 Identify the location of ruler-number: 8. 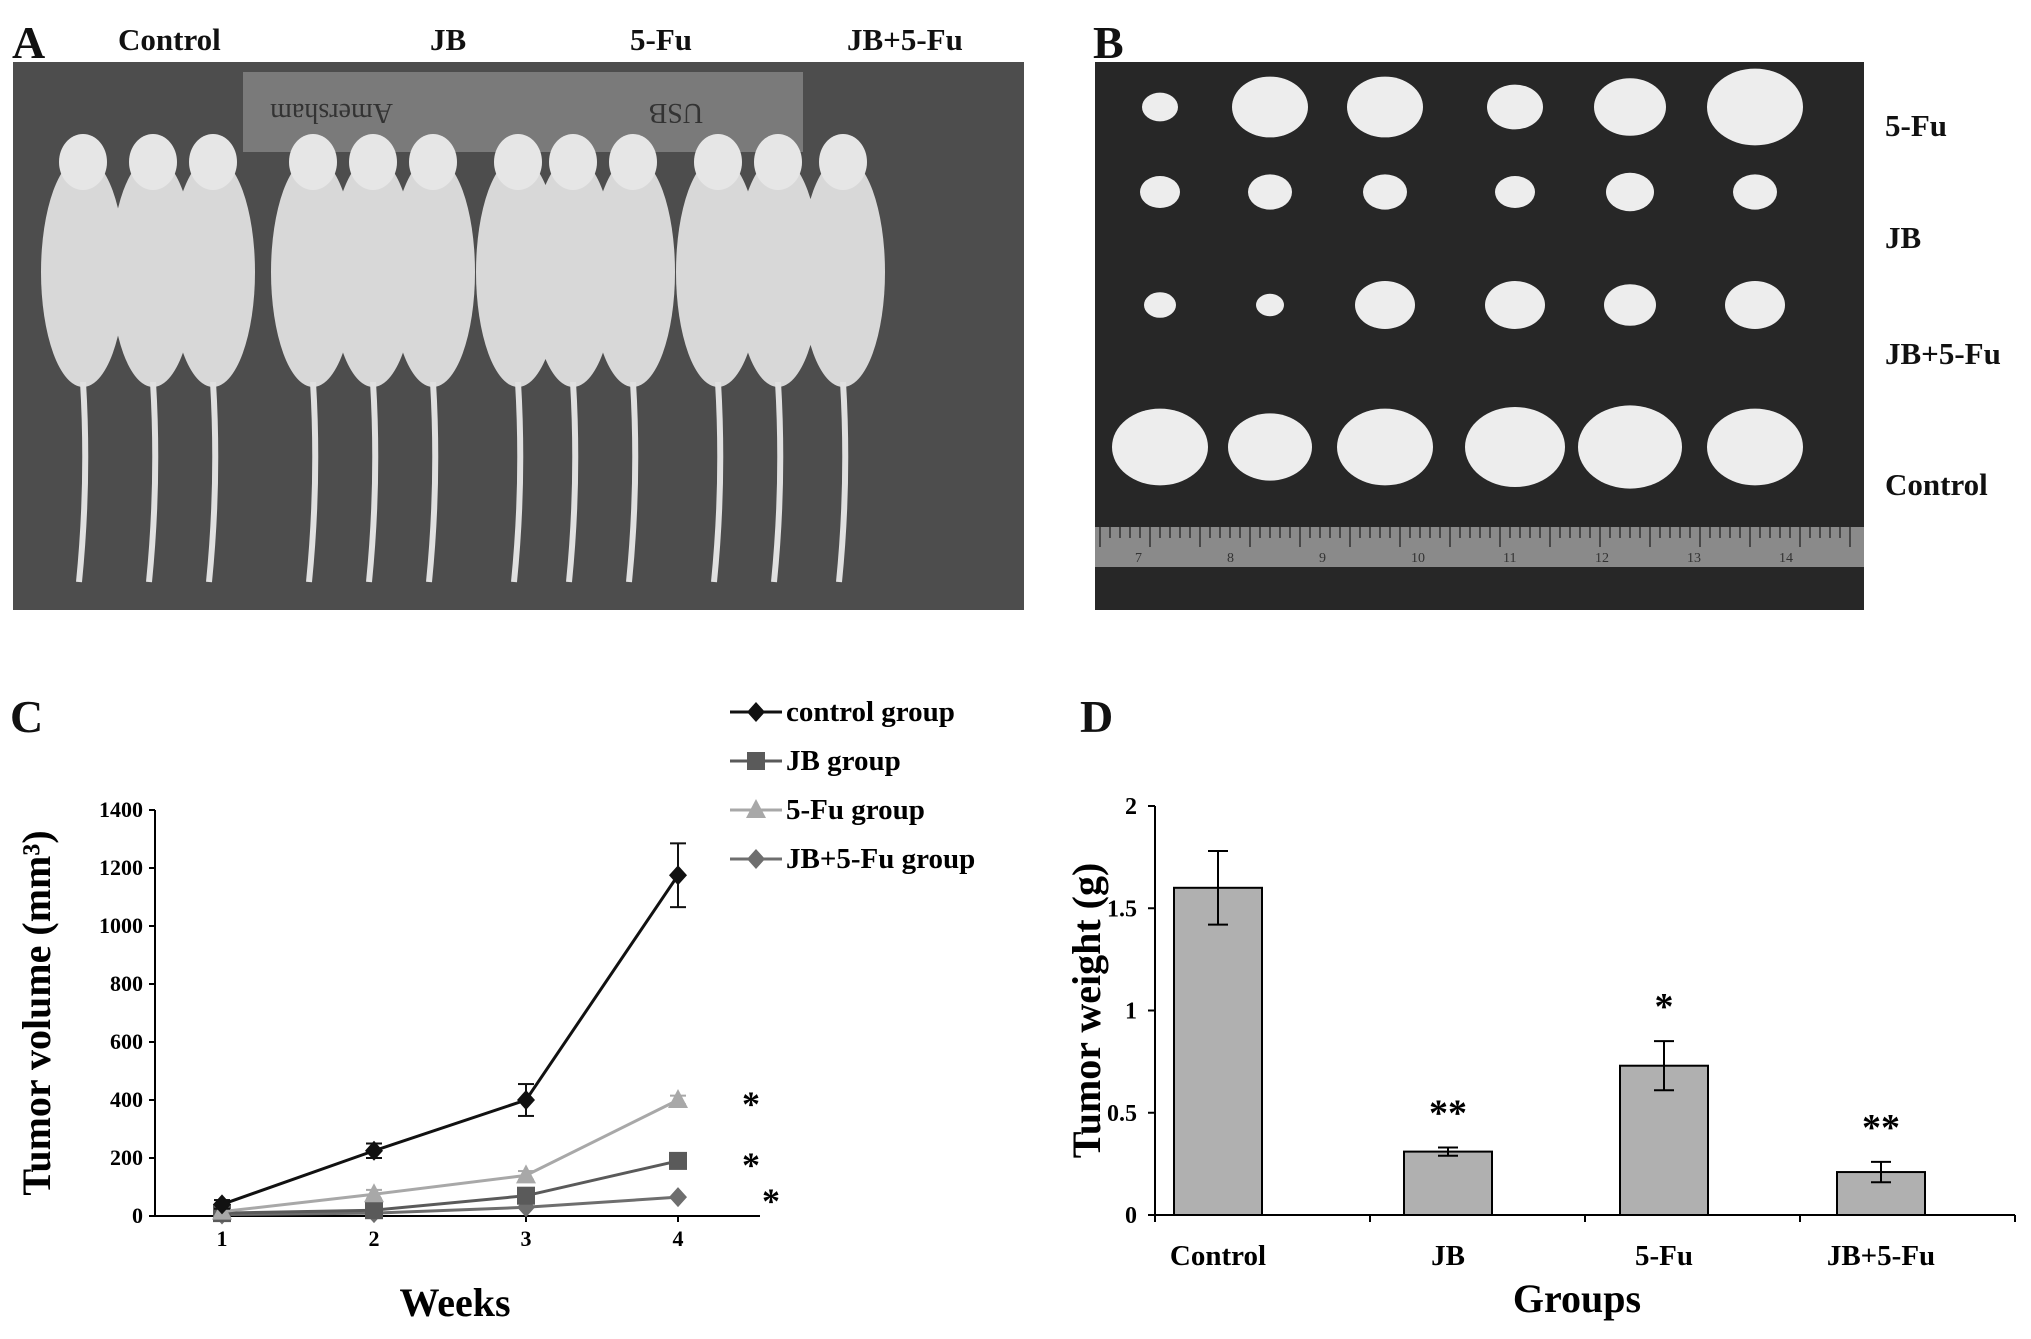
(1230, 558).